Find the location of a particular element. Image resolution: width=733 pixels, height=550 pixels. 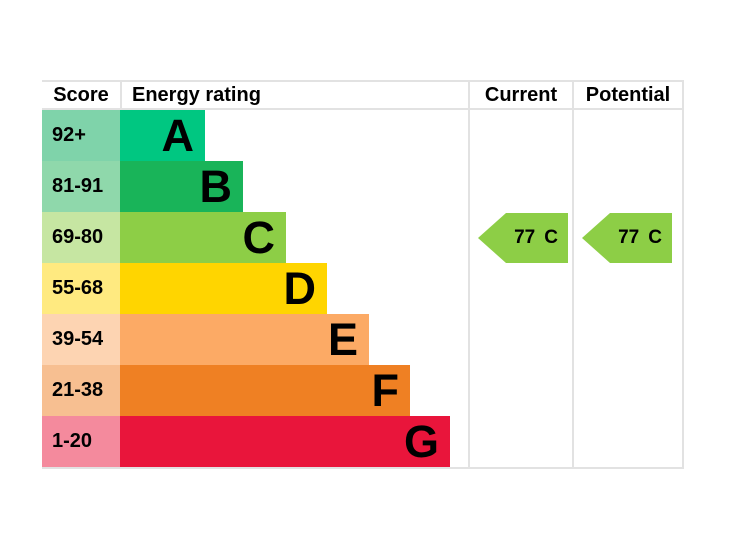

band-row-c: 69-80 C is located at coordinates (255, 237).